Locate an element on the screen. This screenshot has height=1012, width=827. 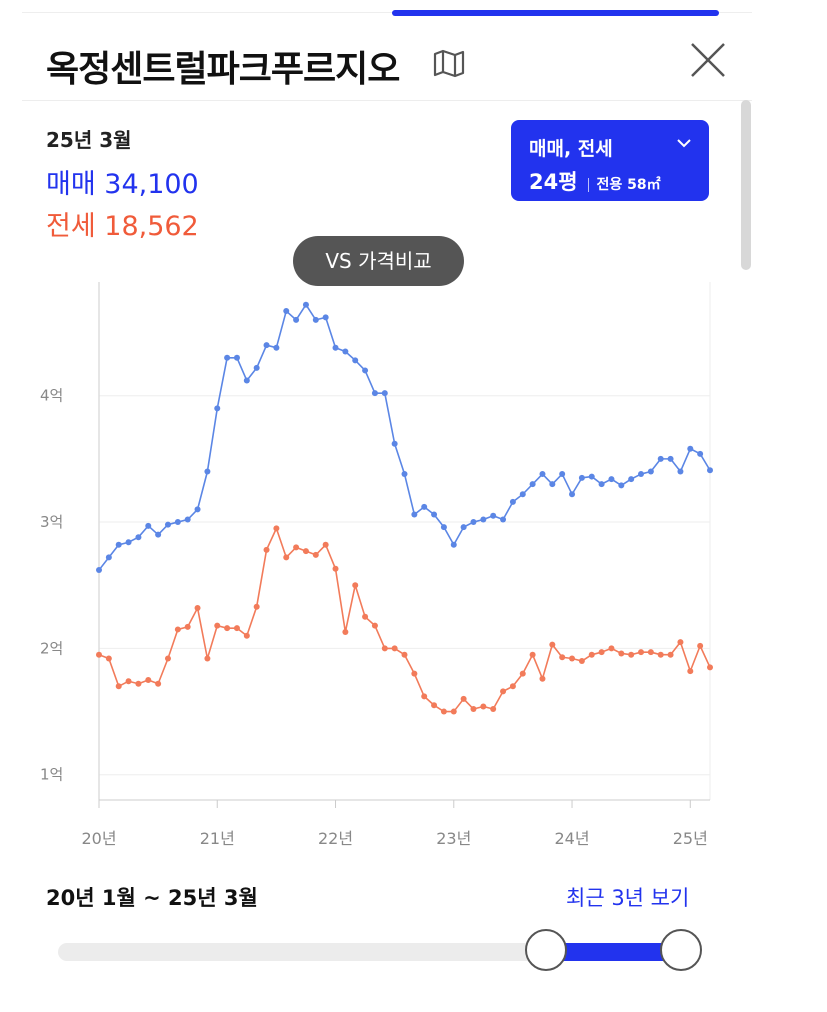
y-tick-label: 4억 is located at coordinates (51, 396).